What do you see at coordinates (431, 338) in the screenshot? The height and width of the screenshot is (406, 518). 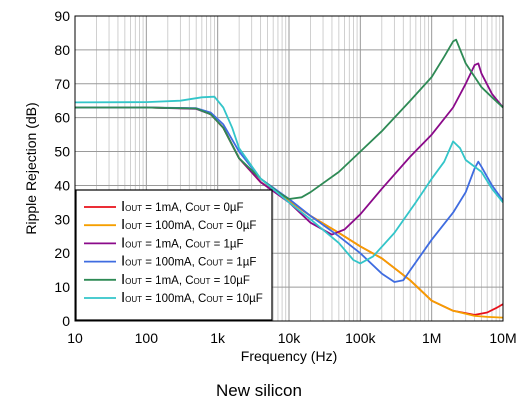 I see `x-tick-label: 1M` at bounding box center [431, 338].